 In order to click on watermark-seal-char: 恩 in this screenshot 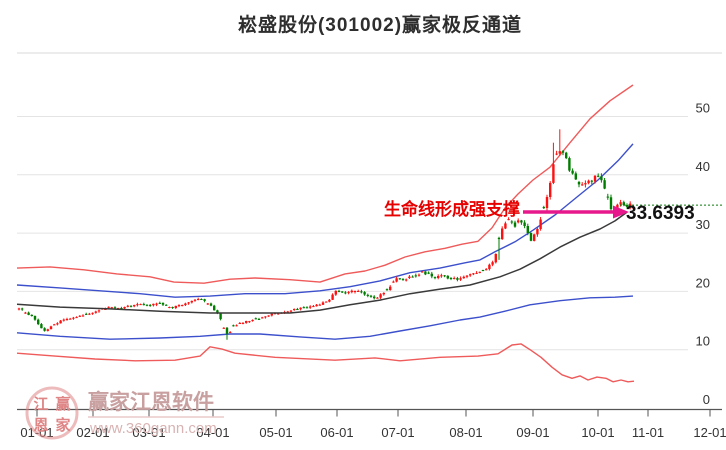, I will do `click(40, 425)`.